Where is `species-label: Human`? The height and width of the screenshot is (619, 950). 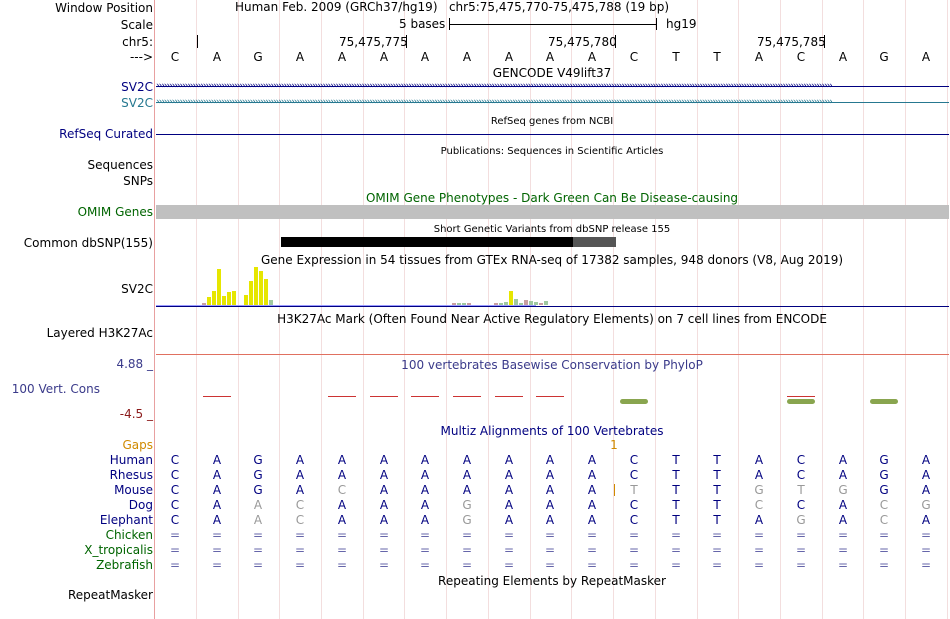
species-label: Human is located at coordinates (131, 460).